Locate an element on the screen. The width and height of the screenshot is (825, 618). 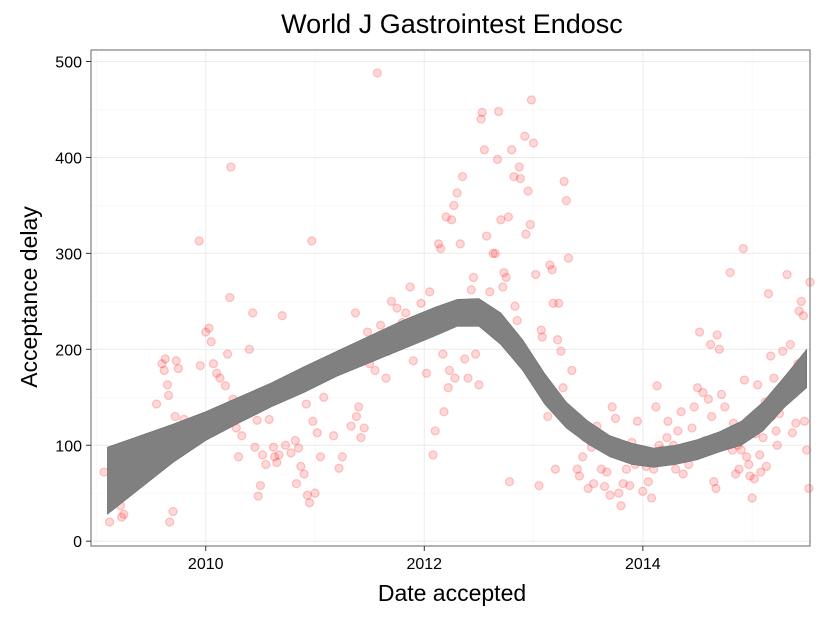
x-axis: 2010 2012 2014 is located at coordinates (424, 559).